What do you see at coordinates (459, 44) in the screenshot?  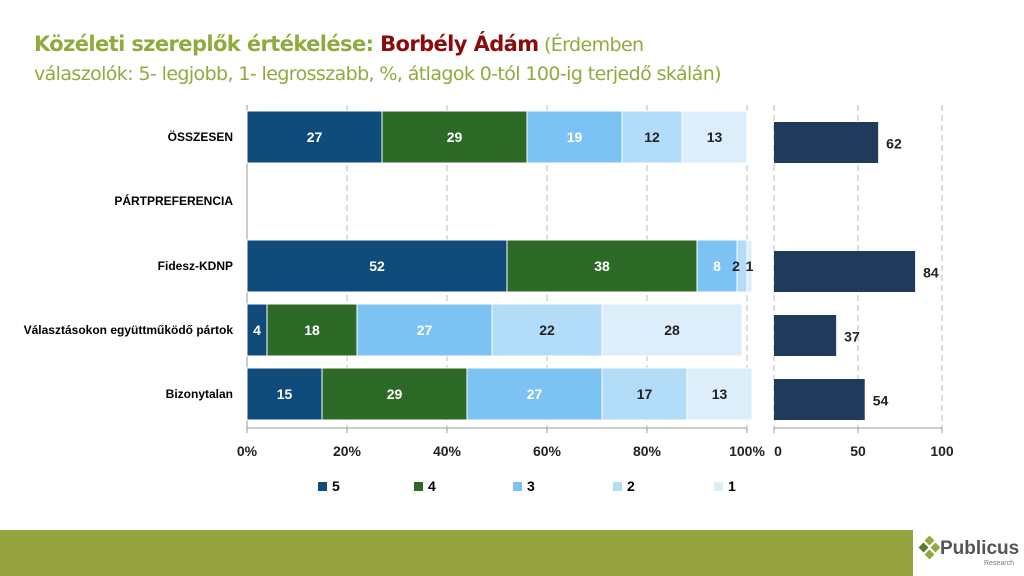 I see `title-name: Borbély Ádám` at bounding box center [459, 44].